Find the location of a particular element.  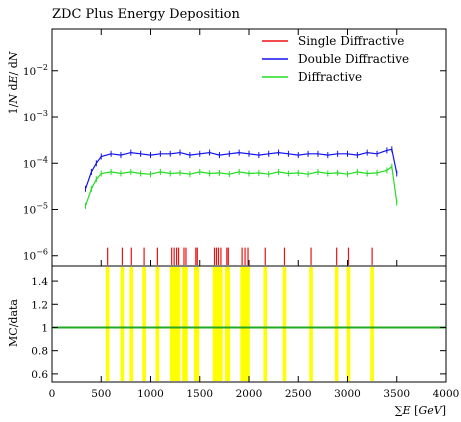

y-tick-label: 10⁻³ is located at coordinates (35, 116).